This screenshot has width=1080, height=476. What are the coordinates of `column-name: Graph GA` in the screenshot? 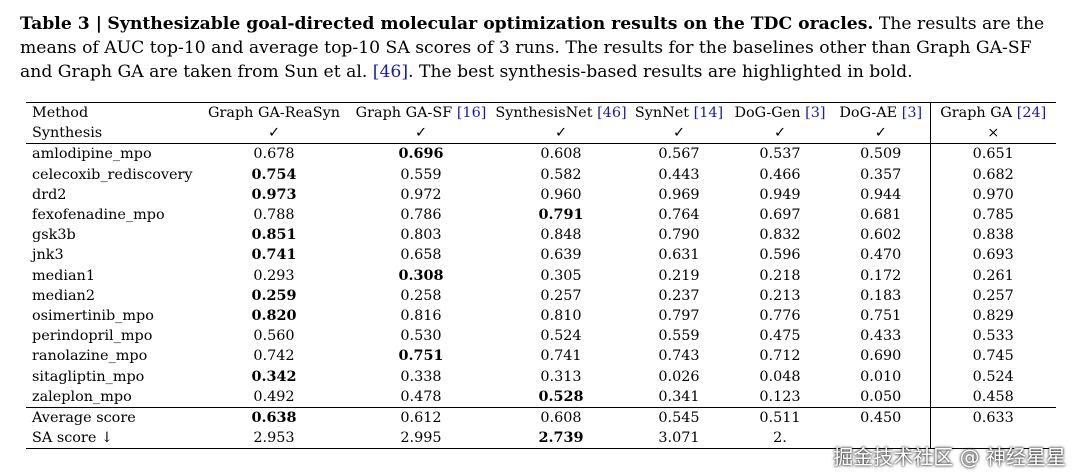 It's located at (976, 113).